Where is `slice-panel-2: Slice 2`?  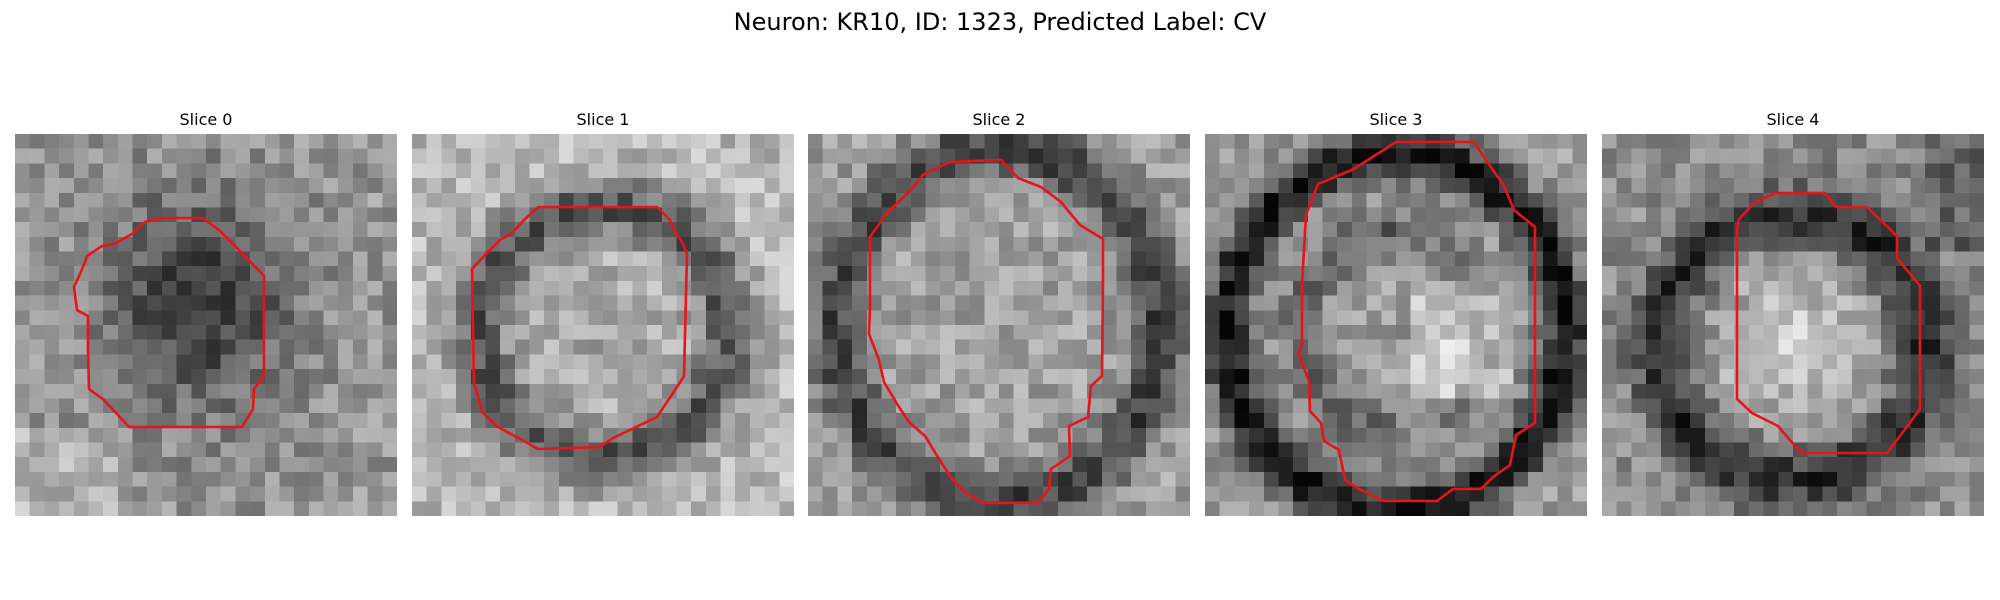 slice-panel-2: Slice 2 is located at coordinates (999, 313).